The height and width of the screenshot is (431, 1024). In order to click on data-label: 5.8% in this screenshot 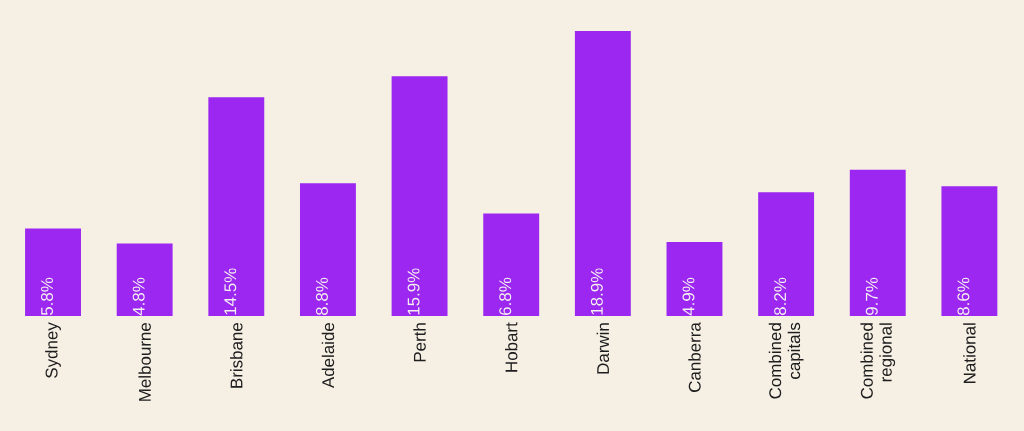, I will do `click(47, 296)`.